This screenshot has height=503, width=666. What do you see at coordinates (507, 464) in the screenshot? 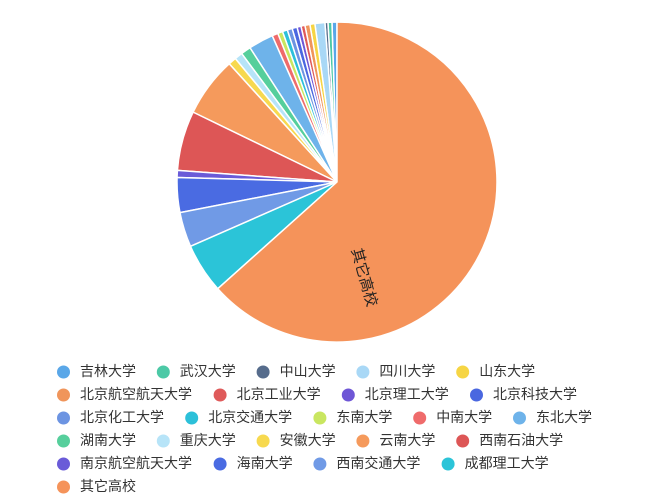
I see `legend-label: 成都理工大学` at bounding box center [507, 464].